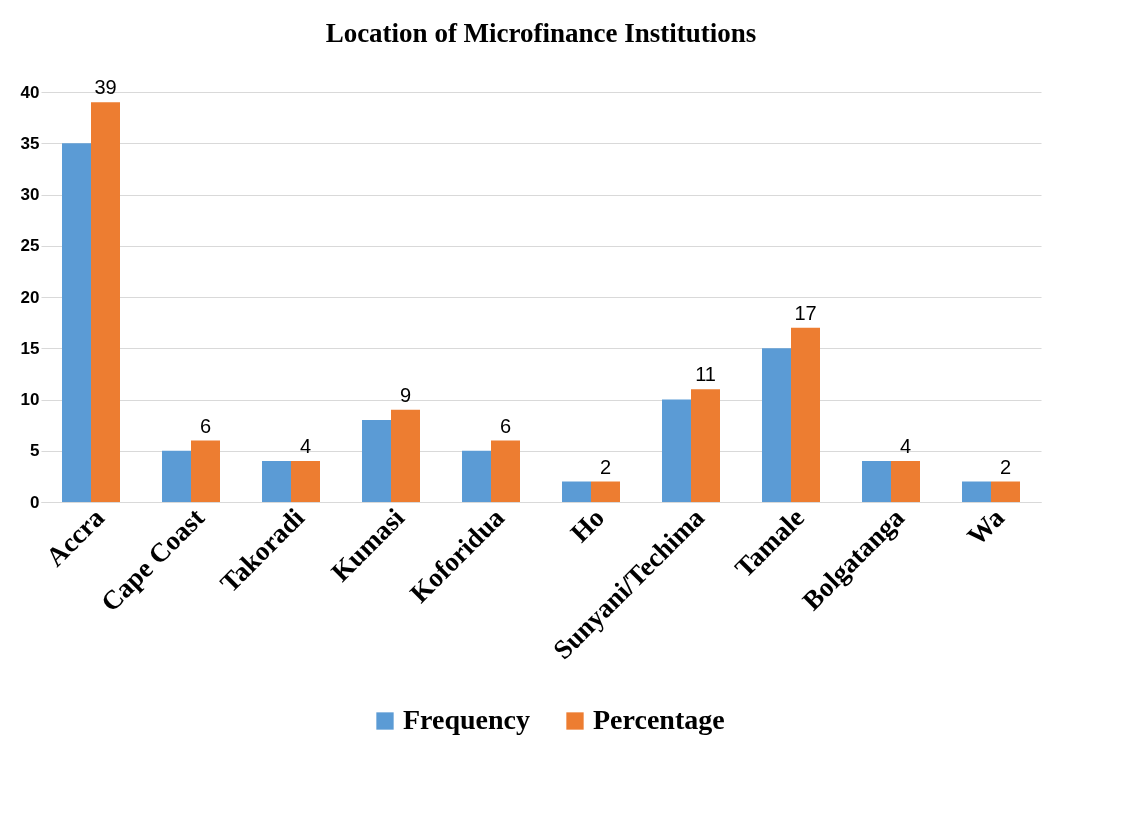 The width and height of the screenshot is (1147, 828). I want to click on legend-label: Percentage, so click(659, 719).